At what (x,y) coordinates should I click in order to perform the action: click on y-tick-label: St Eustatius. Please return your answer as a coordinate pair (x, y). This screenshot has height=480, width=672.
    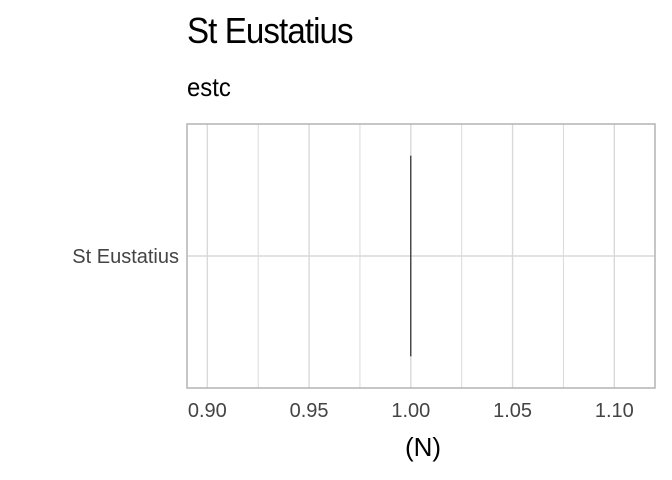
    Looking at the image, I should click on (125, 257).